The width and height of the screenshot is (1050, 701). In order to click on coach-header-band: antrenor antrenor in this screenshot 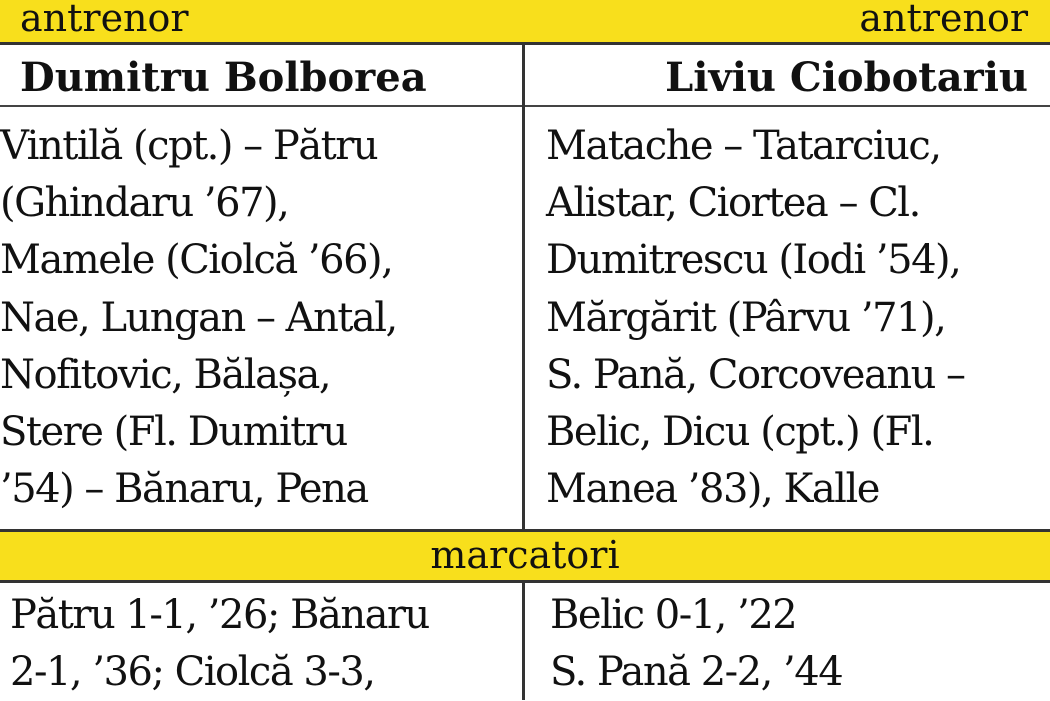, I will do `click(525, 22)`.